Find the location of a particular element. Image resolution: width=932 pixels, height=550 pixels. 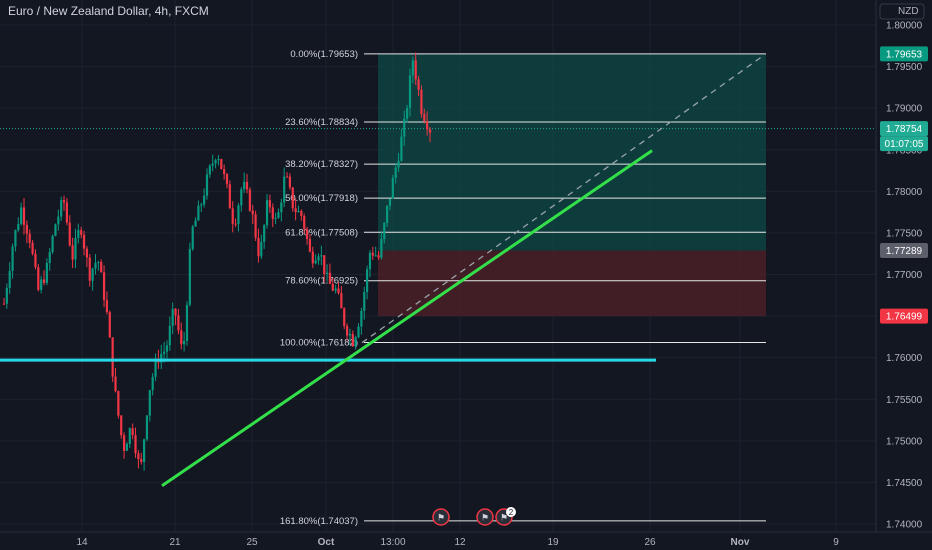

time-tick-label: 12 is located at coordinates (460, 542).